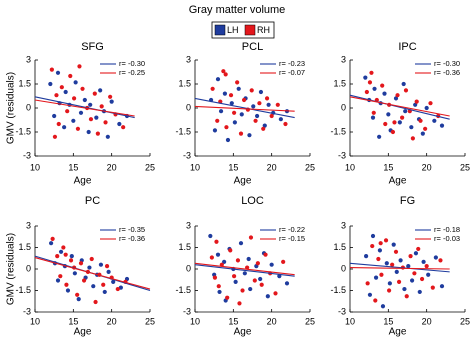  What do you see at coordinates (92, 47) in the screenshot?
I see `panel-title: SFG` at bounding box center [92, 47].